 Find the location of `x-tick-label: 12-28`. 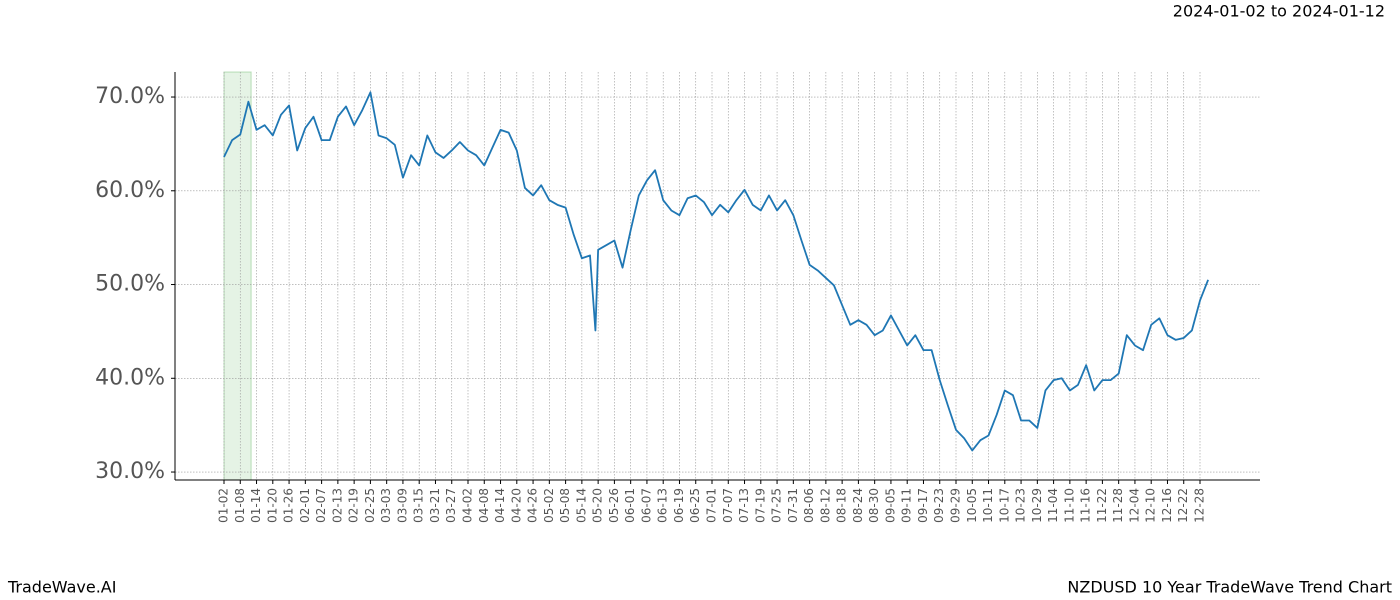

x-tick-label: 12-28 is located at coordinates (1200, 505).